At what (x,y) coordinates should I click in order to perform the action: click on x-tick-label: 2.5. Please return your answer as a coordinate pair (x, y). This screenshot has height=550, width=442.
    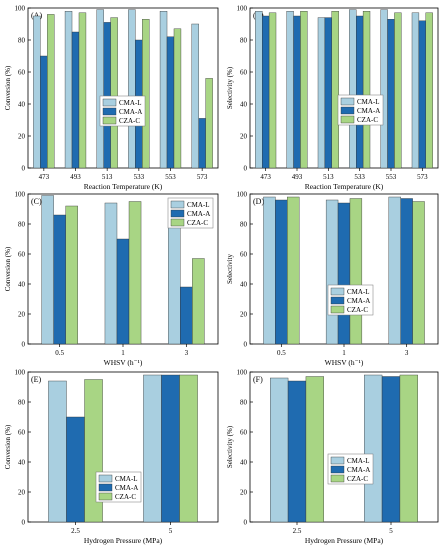
    Looking at the image, I should click on (297, 531).